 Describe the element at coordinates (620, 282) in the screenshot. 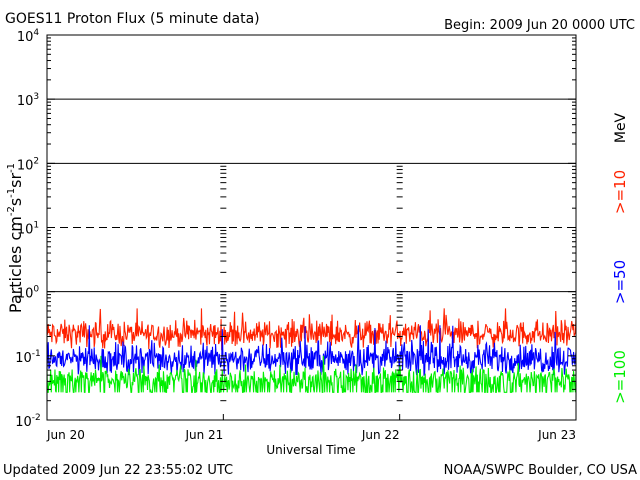

I see `legend-ge50: >=50` at that location.